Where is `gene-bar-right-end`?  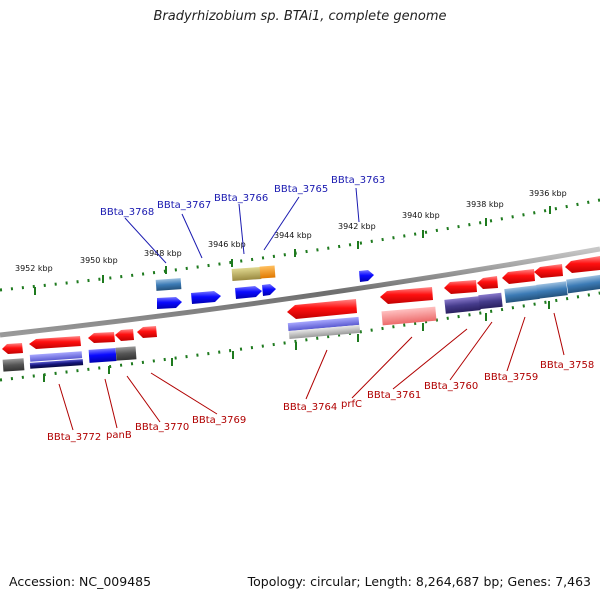
gene-bar-right-end is located at coordinates (583, 284).